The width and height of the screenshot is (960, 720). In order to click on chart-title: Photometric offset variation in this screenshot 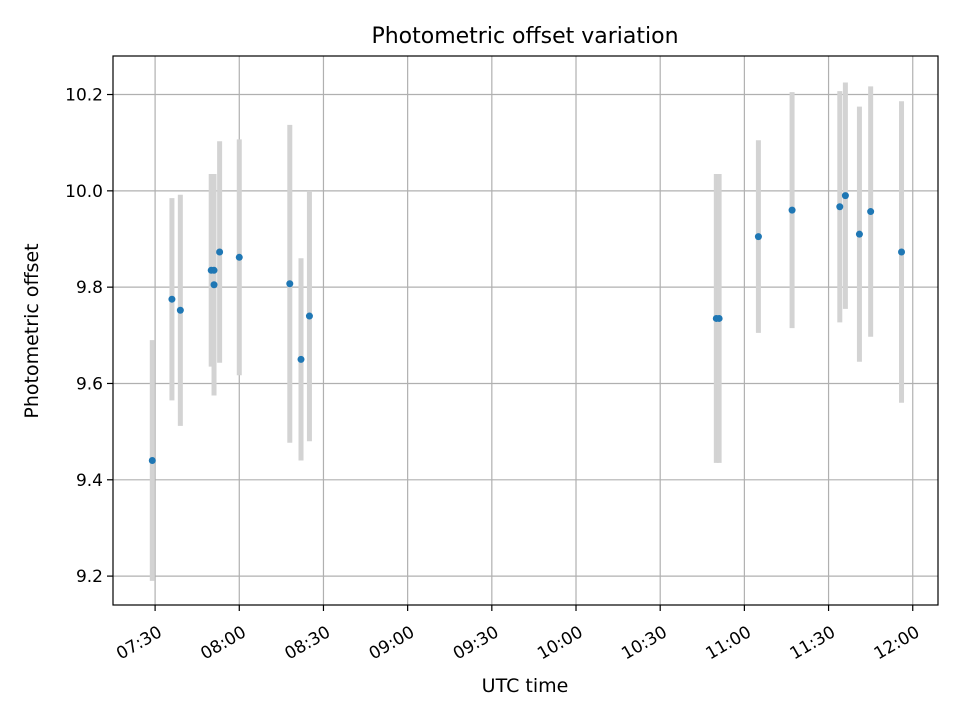, I will do `click(524, 36)`.